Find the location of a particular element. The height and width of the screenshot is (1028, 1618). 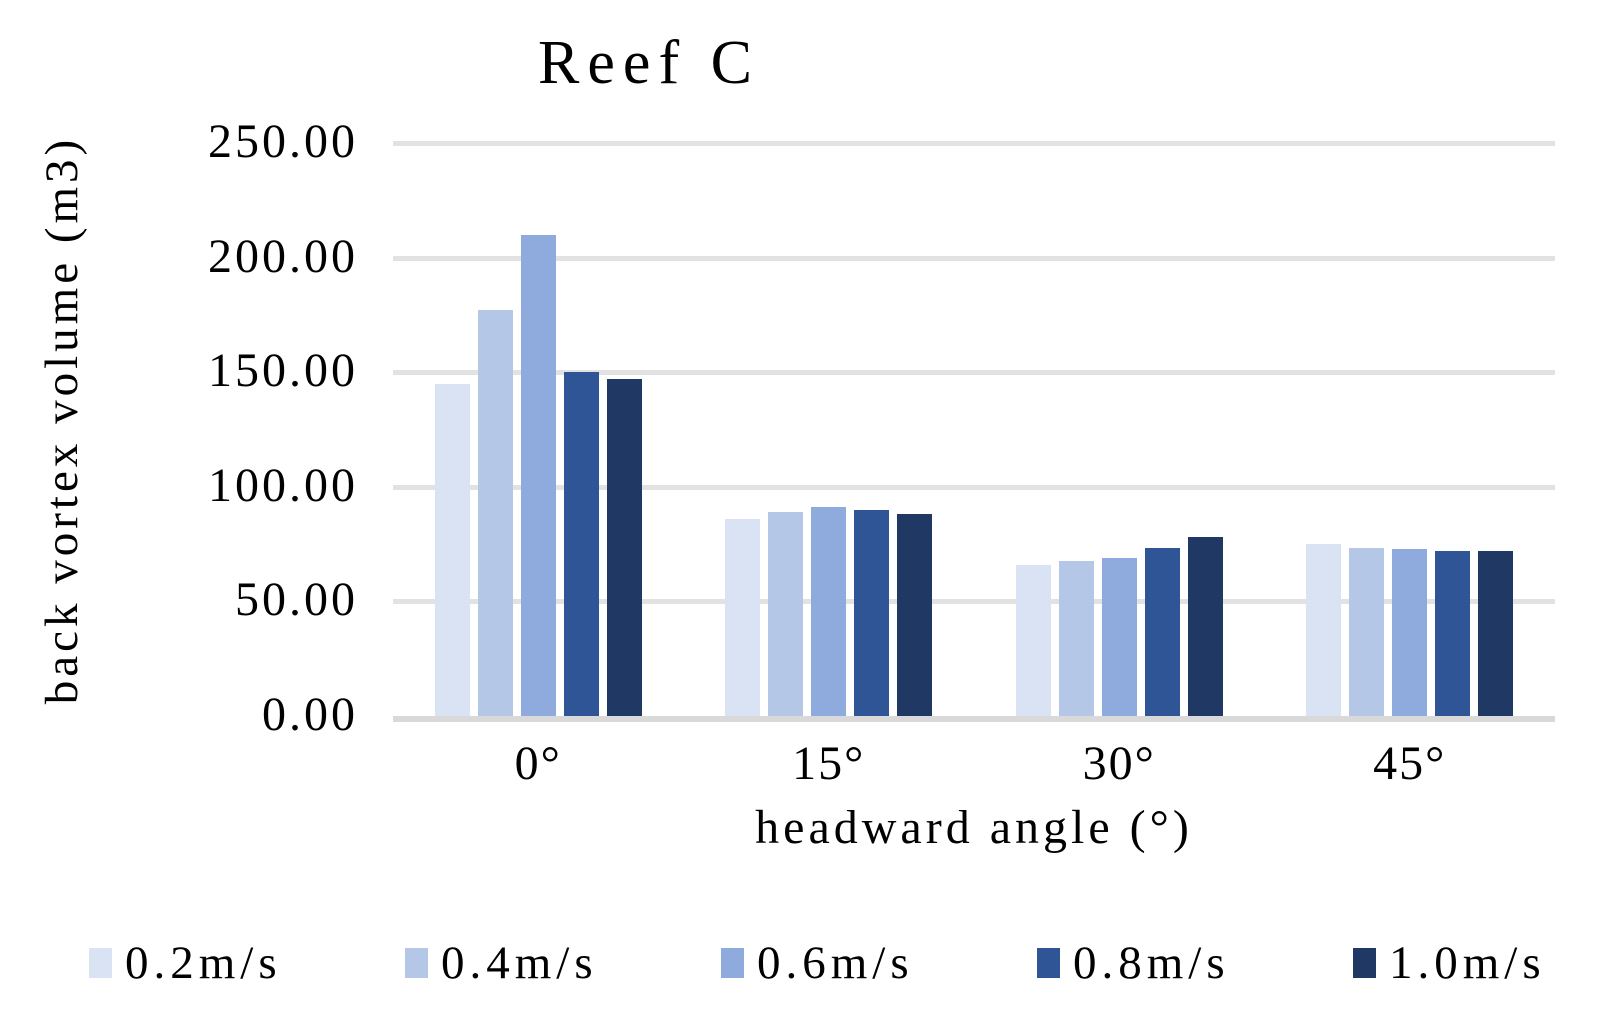

bar-1.0m/s-30° is located at coordinates (1205, 626).